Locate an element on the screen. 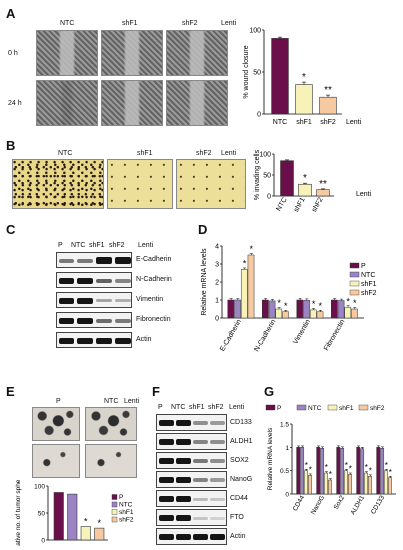 The height and width of the screenshot is (550, 403). panel-label-g: G is located at coordinates (269, 391).